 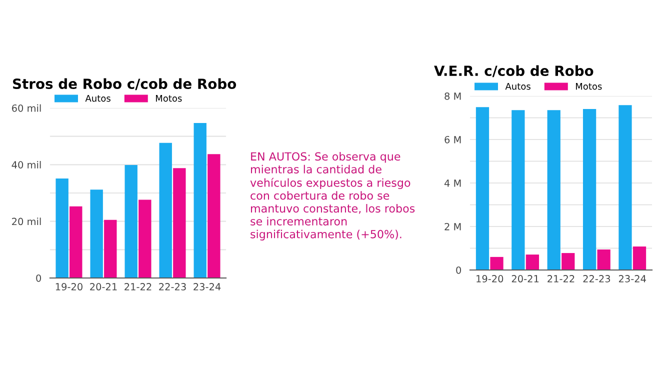 What do you see at coordinates (26, 108) in the screenshot?
I see `y-tick-label: 60 mil` at bounding box center [26, 108].